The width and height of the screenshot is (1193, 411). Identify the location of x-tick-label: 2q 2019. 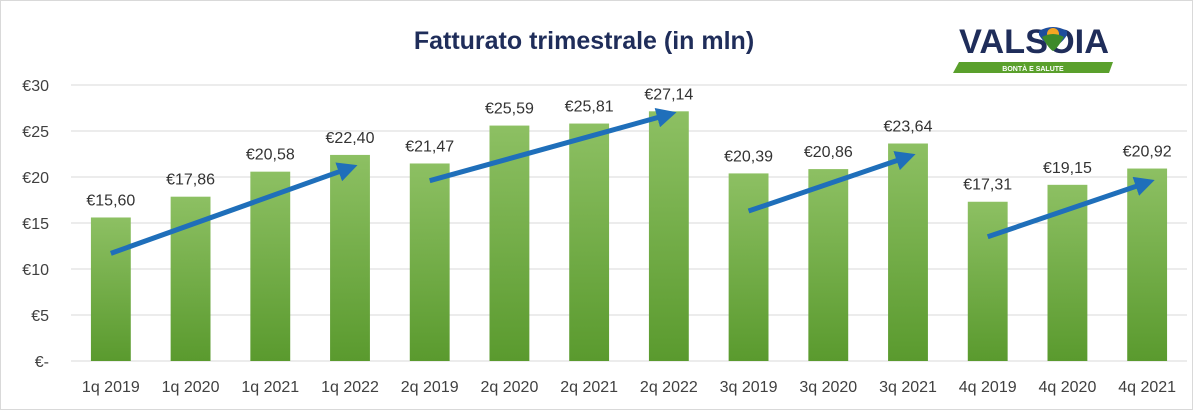
(430, 387).